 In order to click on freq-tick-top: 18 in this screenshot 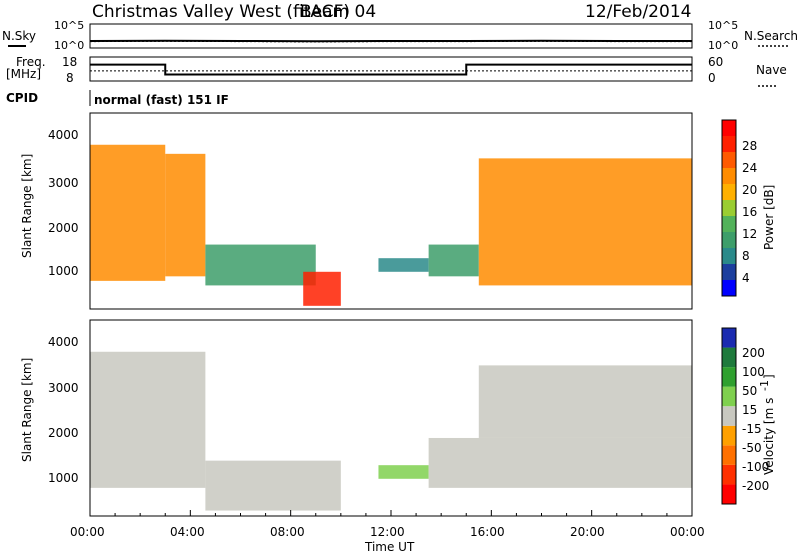, I will do `click(69, 62)`.